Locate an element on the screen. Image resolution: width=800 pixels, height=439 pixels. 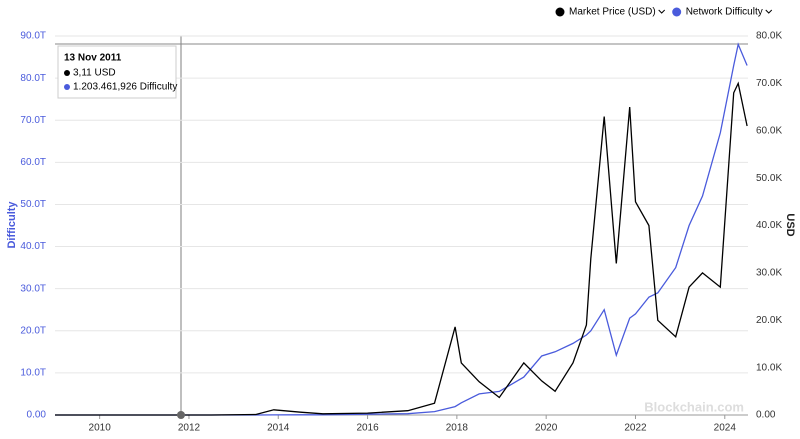
y-tick-label: 40.0T is located at coordinates (33, 246).